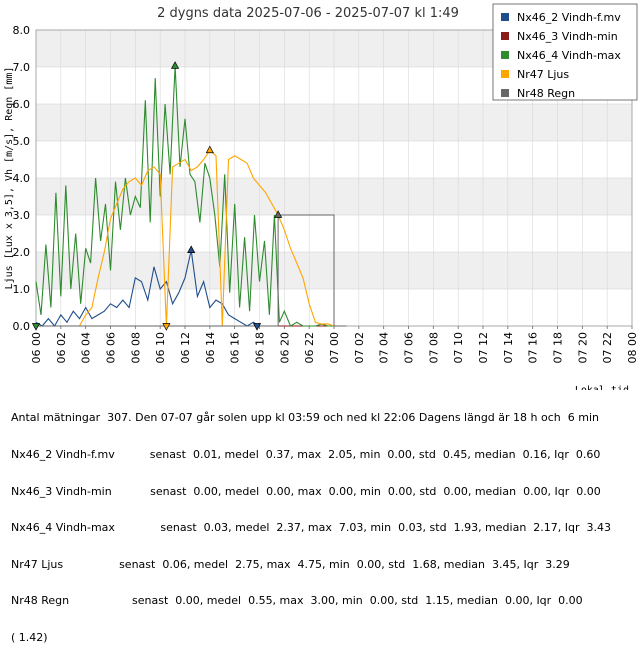 Image resolution: width=640 pixels, height=656 pixels. Describe the element at coordinates (22, 30) in the screenshot. I see `y-tick-label: 8.0` at that location.